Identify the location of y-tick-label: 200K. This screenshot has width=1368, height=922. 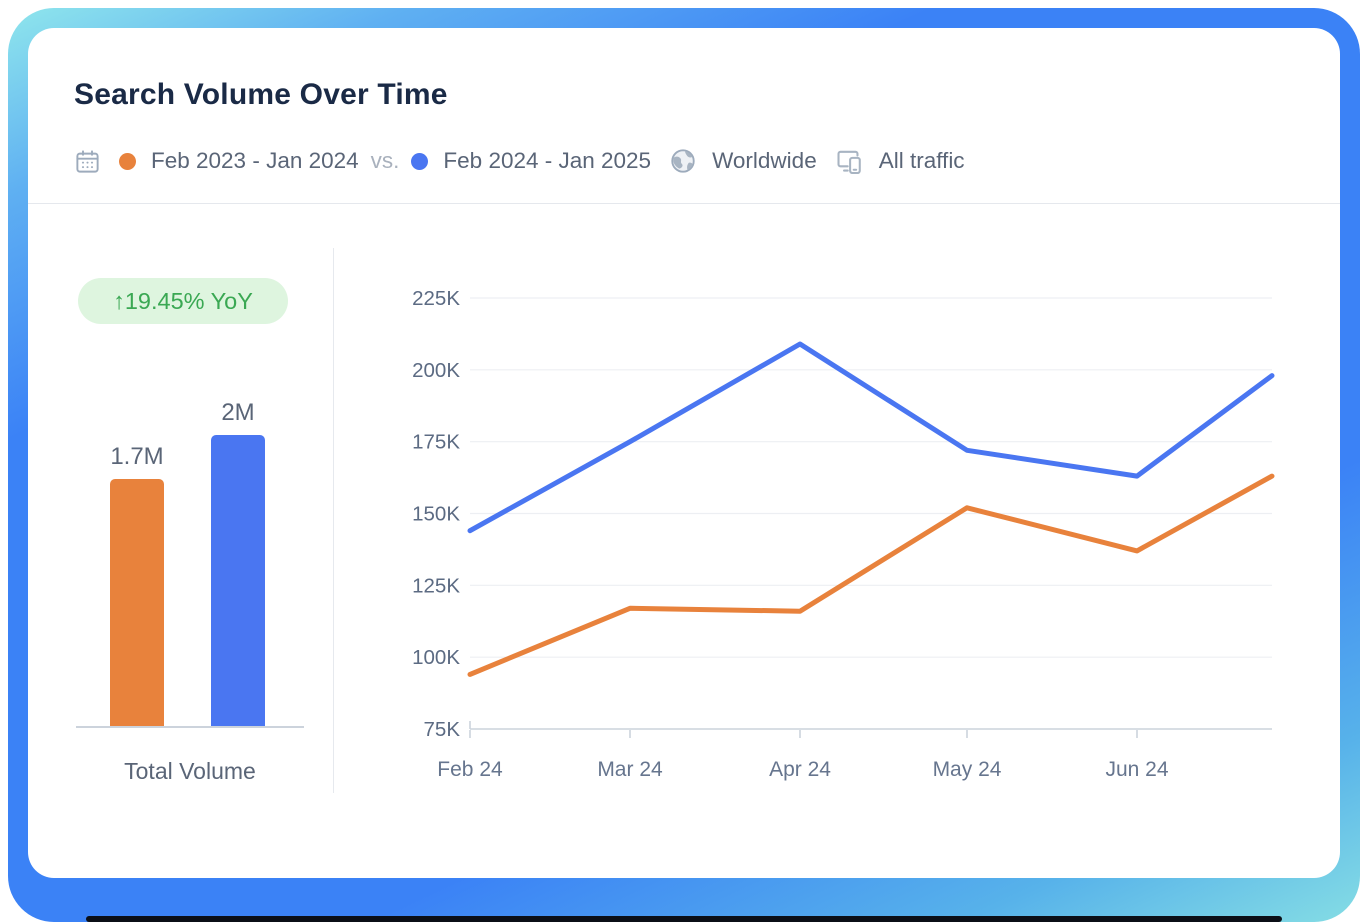
(436, 370).